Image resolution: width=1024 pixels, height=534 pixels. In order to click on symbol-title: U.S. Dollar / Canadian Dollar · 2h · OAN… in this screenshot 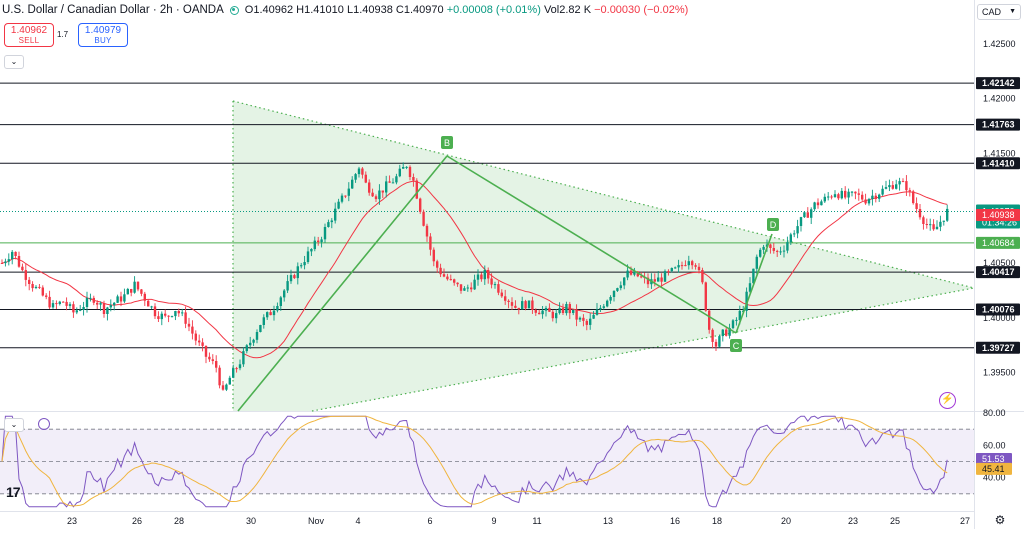, I will do `click(113, 10)`.